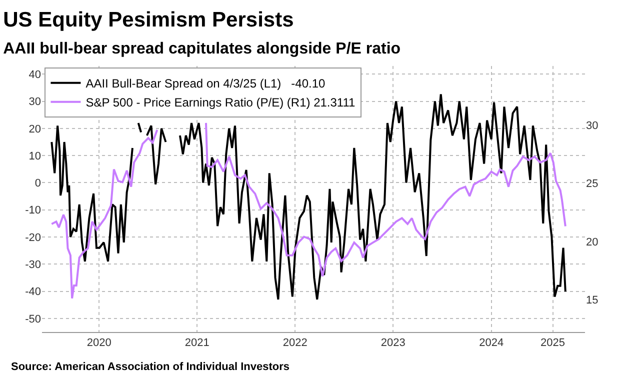  What do you see at coordinates (34, 102) in the screenshot?
I see `y-tick-label: 30` at bounding box center [34, 102].